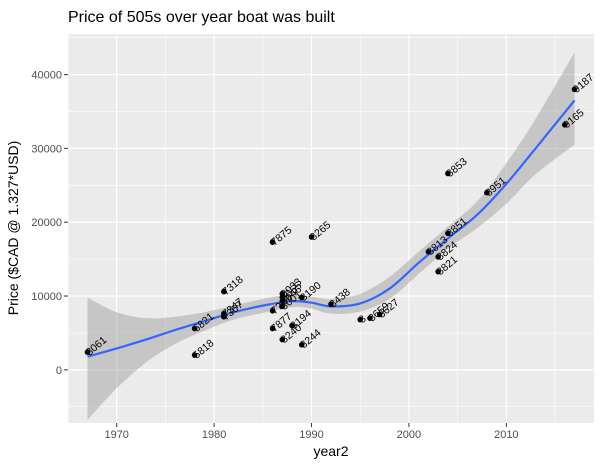 The width and height of the screenshot is (604, 464). Describe the element at coordinates (59, 371) in the screenshot. I see `y-tick-label: 0` at that location.